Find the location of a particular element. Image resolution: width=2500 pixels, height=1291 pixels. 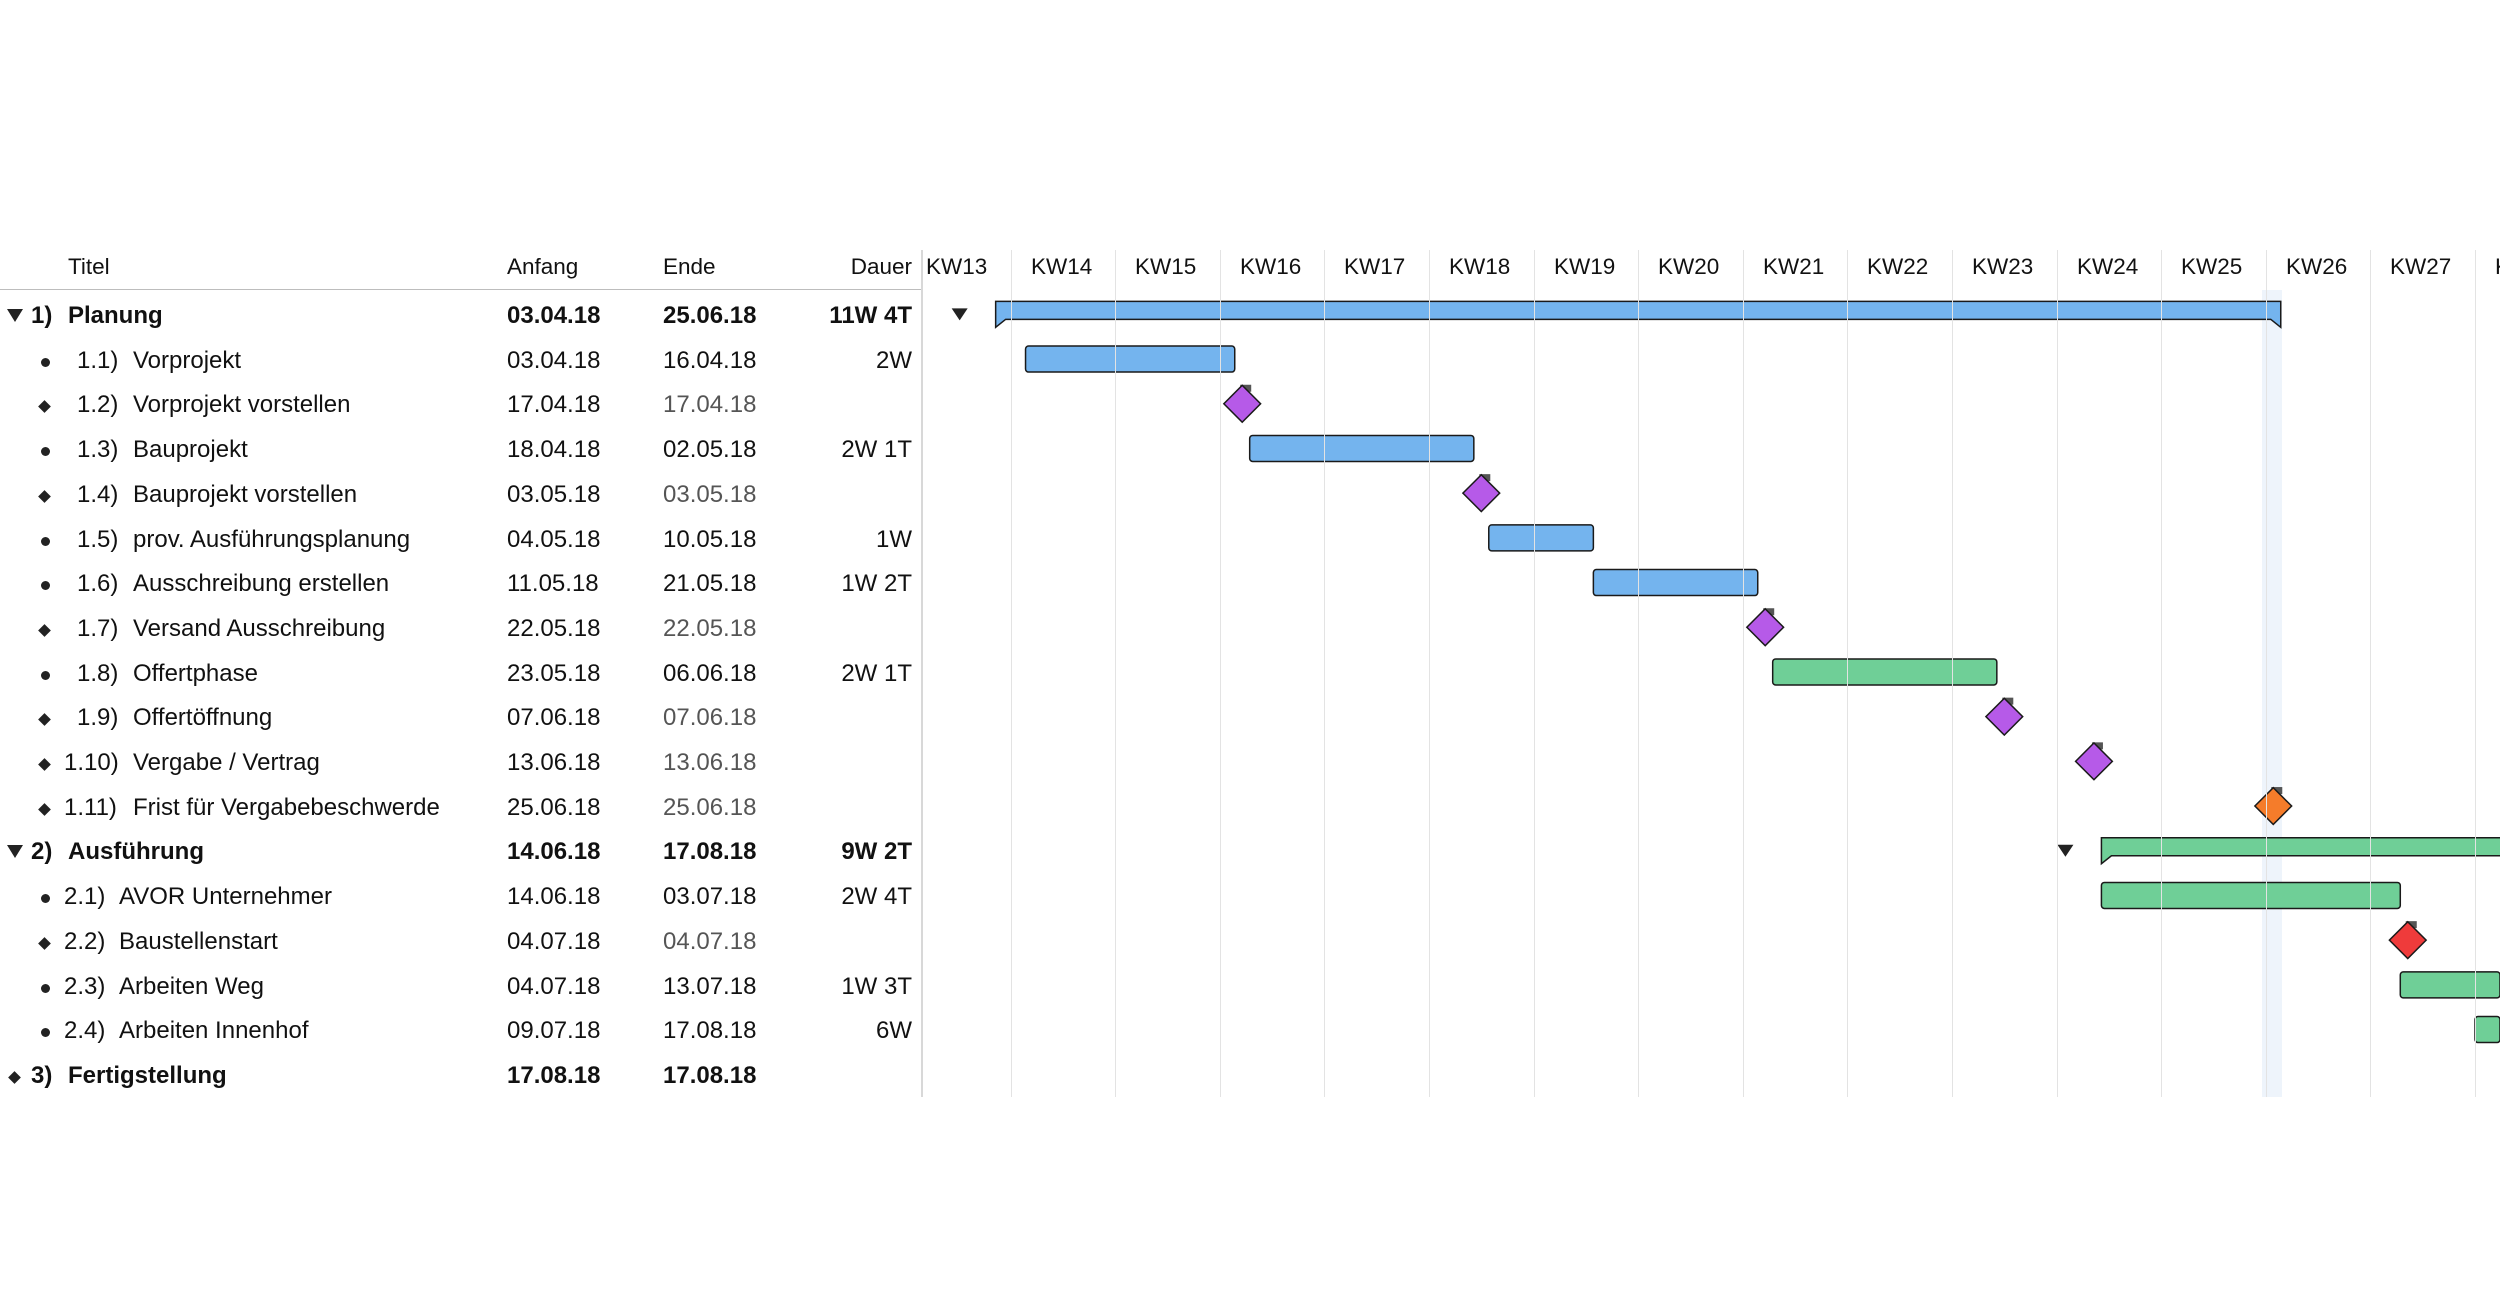

task-start: 07.06.18 is located at coordinates (554, 718).